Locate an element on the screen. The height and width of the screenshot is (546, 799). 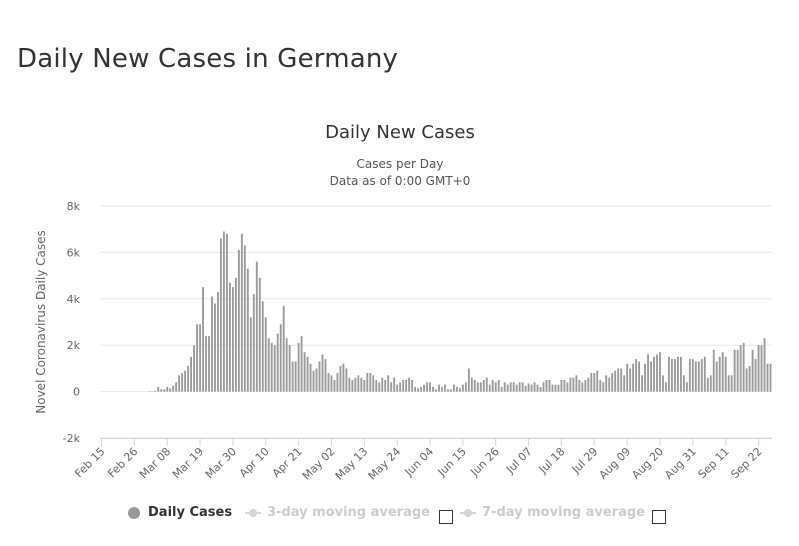
legend-item-7-day-average: 7-day moving average is located at coordinates (552, 512).